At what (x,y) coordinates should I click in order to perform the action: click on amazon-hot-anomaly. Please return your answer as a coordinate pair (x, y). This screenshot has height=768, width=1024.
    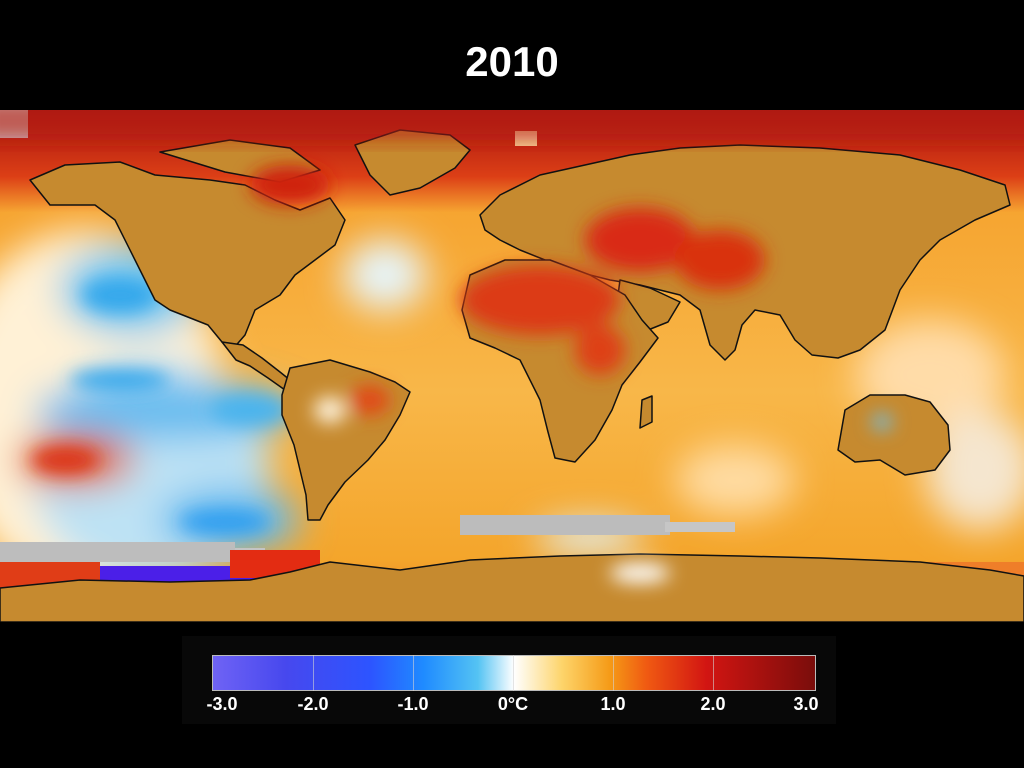
    Looking at the image, I should click on (370, 400).